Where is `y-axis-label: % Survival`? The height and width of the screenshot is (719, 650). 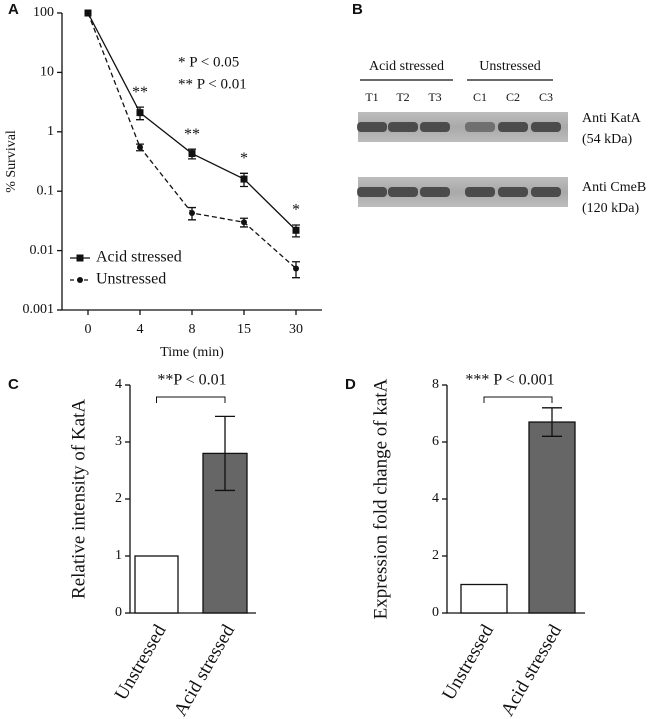 y-axis-label: % Survival is located at coordinates (11, 161).